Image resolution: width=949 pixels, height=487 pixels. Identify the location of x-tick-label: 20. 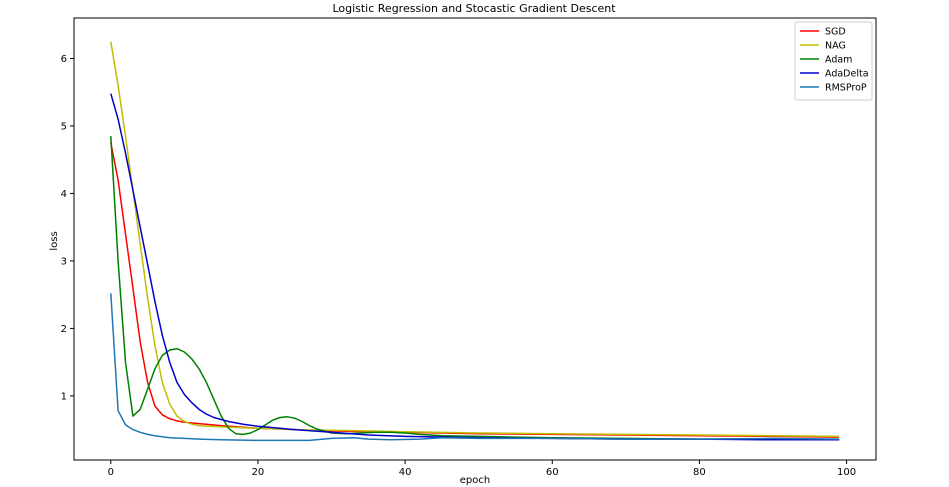
(258, 472).